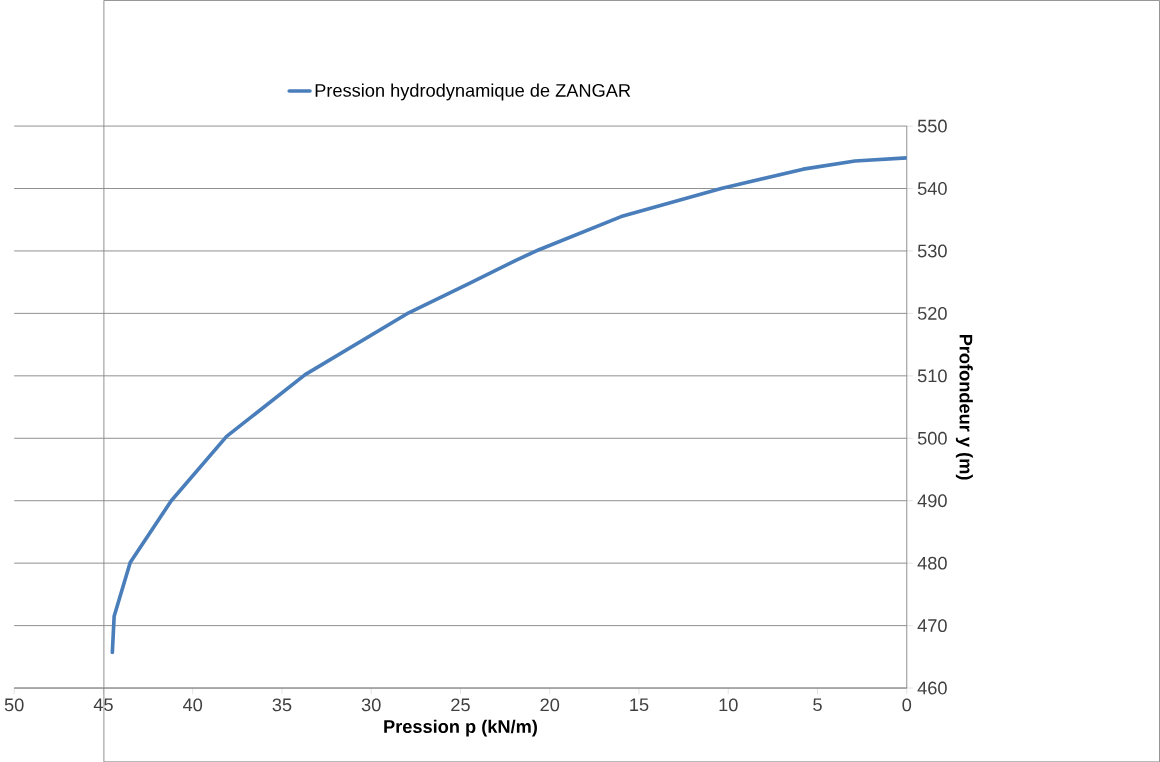 The width and height of the screenshot is (1160, 762). What do you see at coordinates (932, 188) in the screenshot?
I see `y-tick-label: 540` at bounding box center [932, 188].